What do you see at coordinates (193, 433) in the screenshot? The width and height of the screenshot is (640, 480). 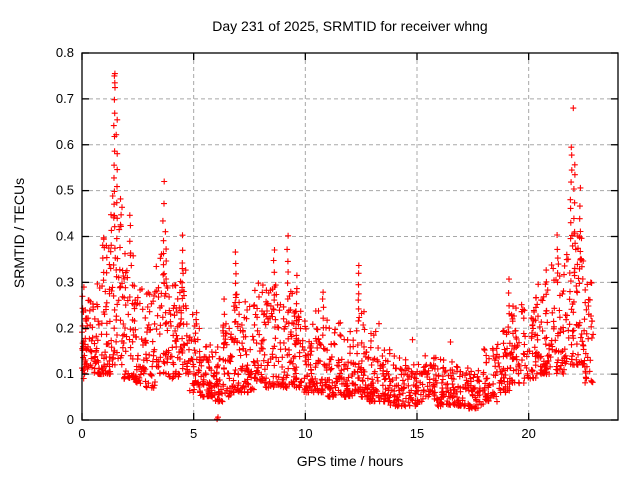 I see `x-tick-label: 5` at bounding box center [193, 433].